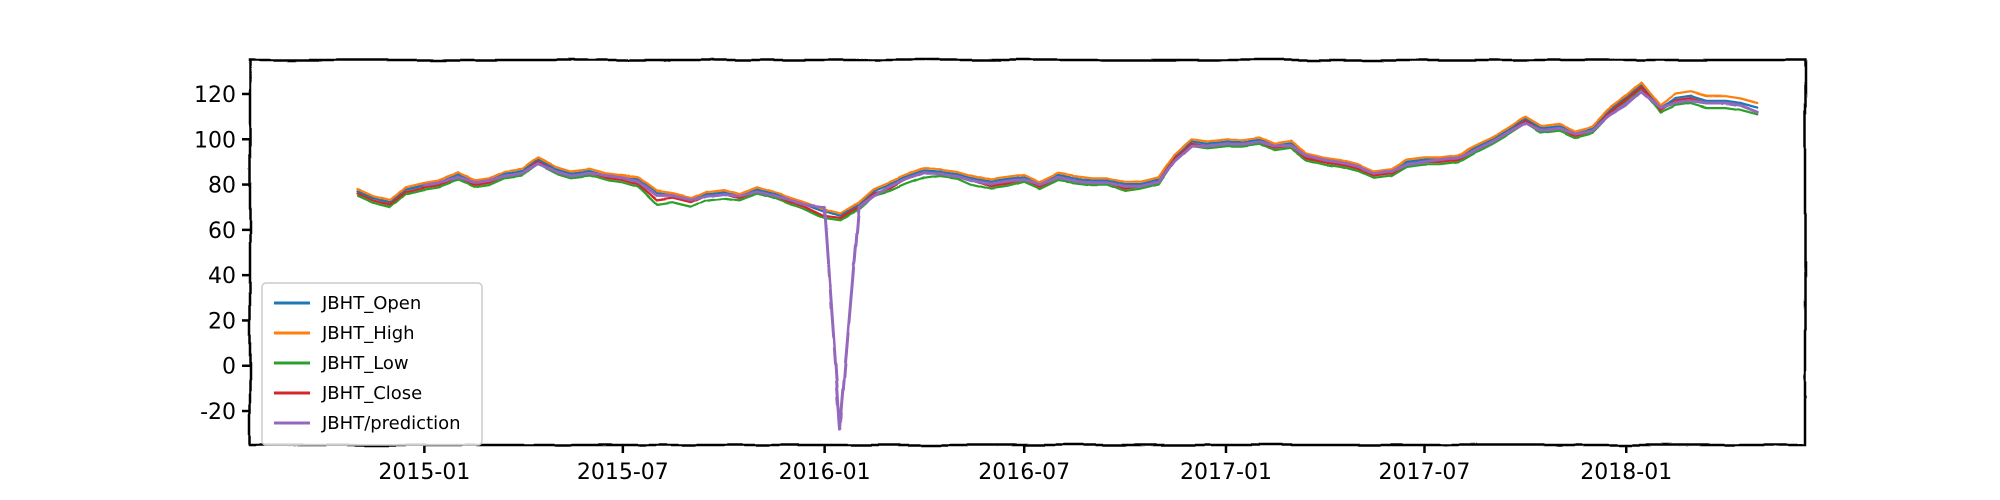 This screenshot has height=500, width=2000. What do you see at coordinates (1425, 472) in the screenshot?
I see `x-tick-label: 2017-07` at bounding box center [1425, 472].